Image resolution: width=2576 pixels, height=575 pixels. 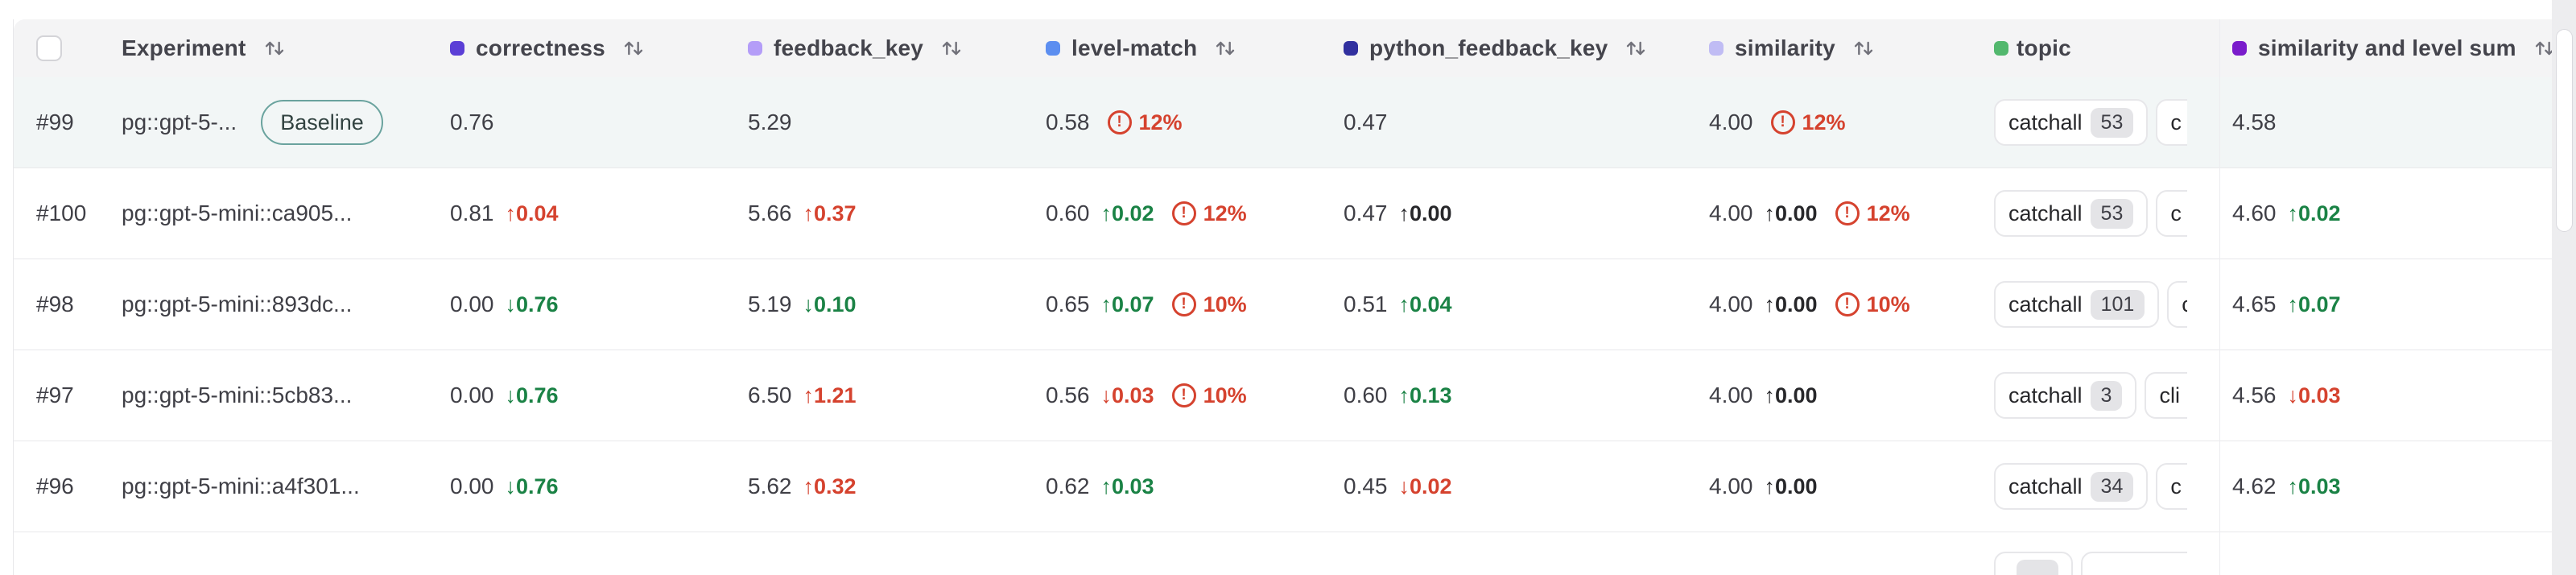 I want to click on correctness-dot-icon, so click(x=457, y=49).